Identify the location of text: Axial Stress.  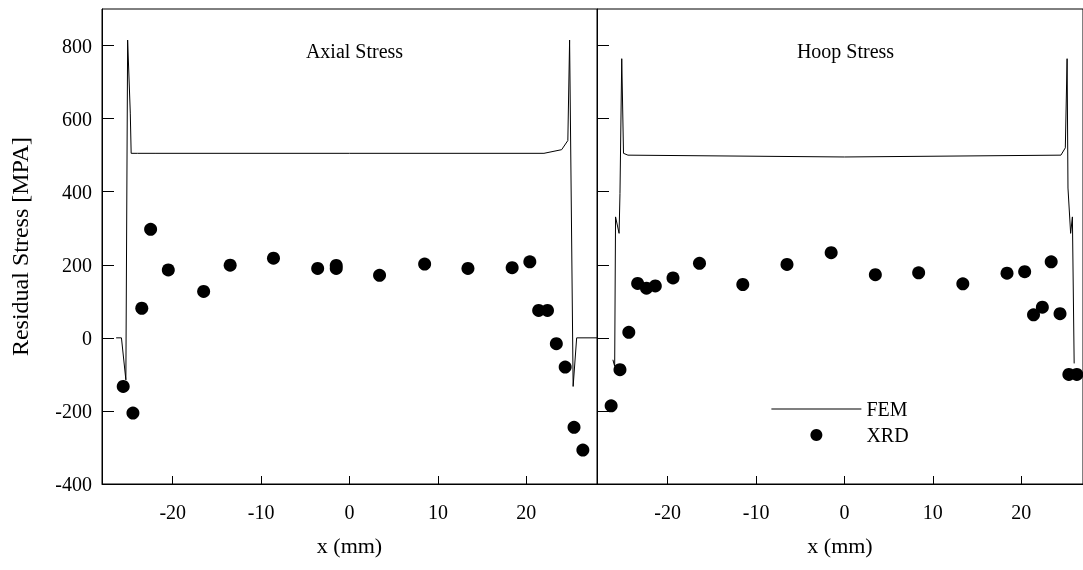
(354, 51).